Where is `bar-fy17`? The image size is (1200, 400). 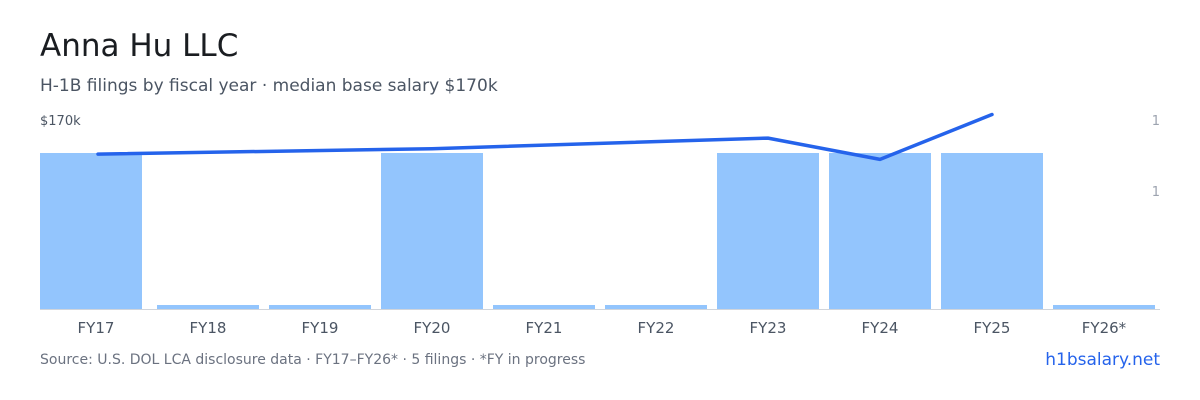 bar-fy17 is located at coordinates (91, 231).